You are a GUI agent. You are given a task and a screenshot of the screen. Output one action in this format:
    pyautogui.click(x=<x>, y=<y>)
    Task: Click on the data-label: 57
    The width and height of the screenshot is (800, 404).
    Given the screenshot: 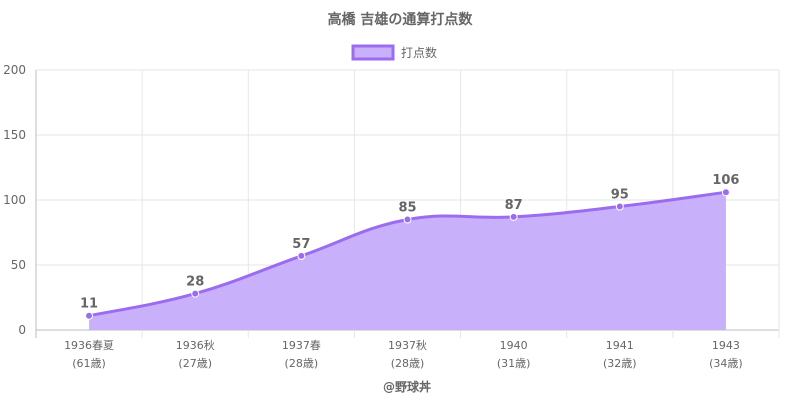 What is the action you would take?
    pyautogui.click(x=301, y=244)
    